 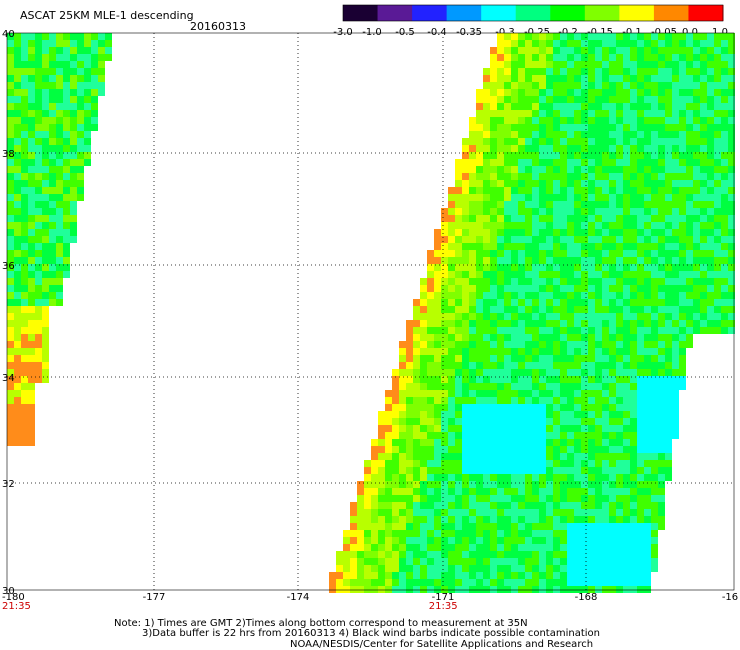 What do you see at coordinates (600, 32) in the screenshot?
I see `colorbar-tick-label: -0.15` at bounding box center [600, 32].